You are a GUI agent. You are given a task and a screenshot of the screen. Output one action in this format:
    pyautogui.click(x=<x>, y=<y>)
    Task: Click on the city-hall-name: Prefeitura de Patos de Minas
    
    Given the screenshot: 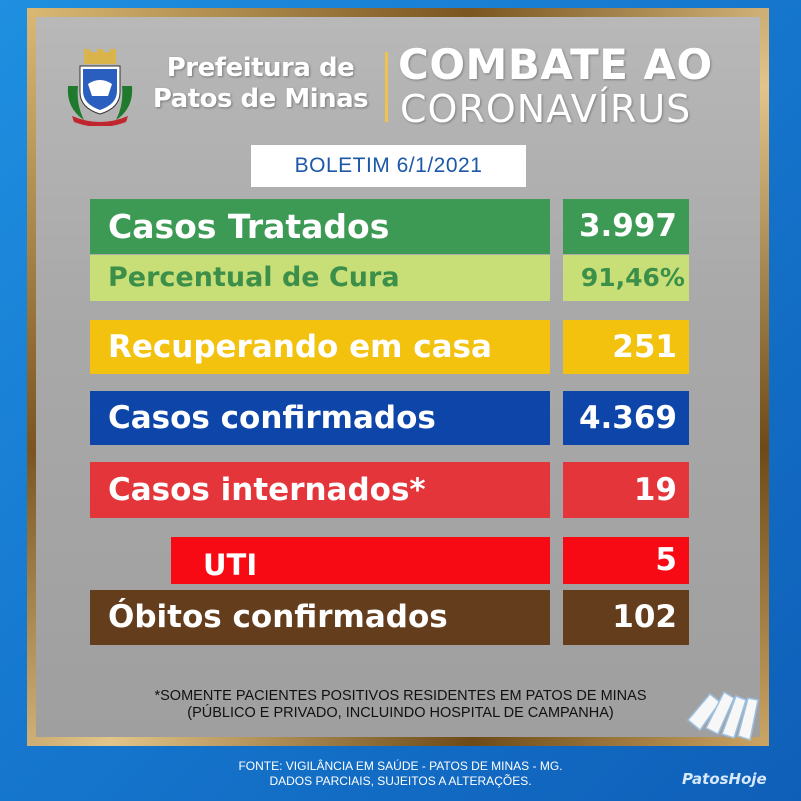 What is the action you would take?
    pyautogui.click(x=260, y=84)
    